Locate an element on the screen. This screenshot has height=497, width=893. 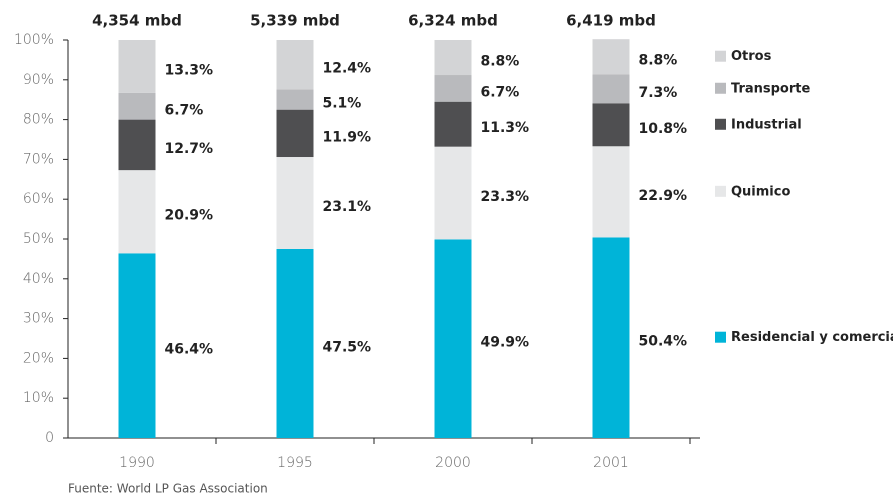
x-tick-label: 1990 is located at coordinates (137, 463).